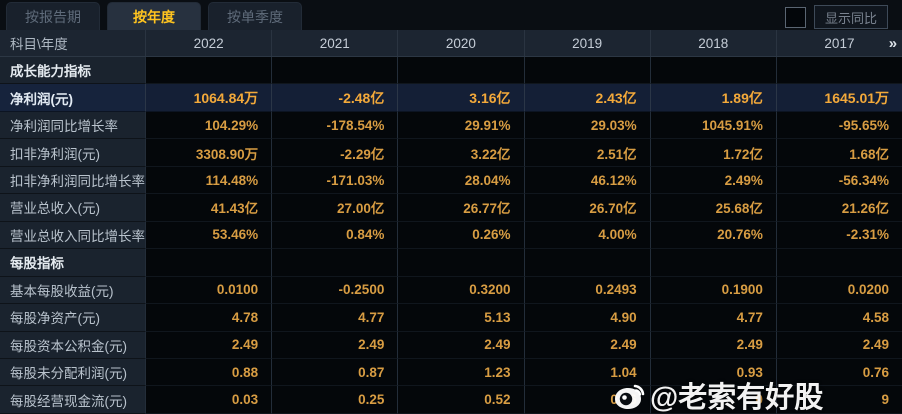 This screenshot has height=414, width=902. Describe the element at coordinates (838, 290) in the screenshot. I see `cell: 0.0200` at that location.